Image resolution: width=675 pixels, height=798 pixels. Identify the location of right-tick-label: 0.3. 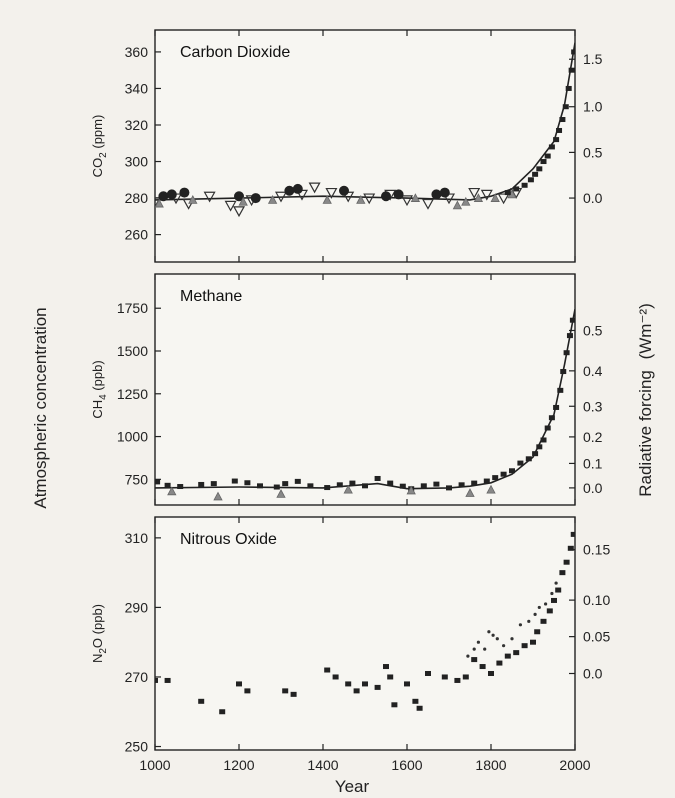
(593, 406).